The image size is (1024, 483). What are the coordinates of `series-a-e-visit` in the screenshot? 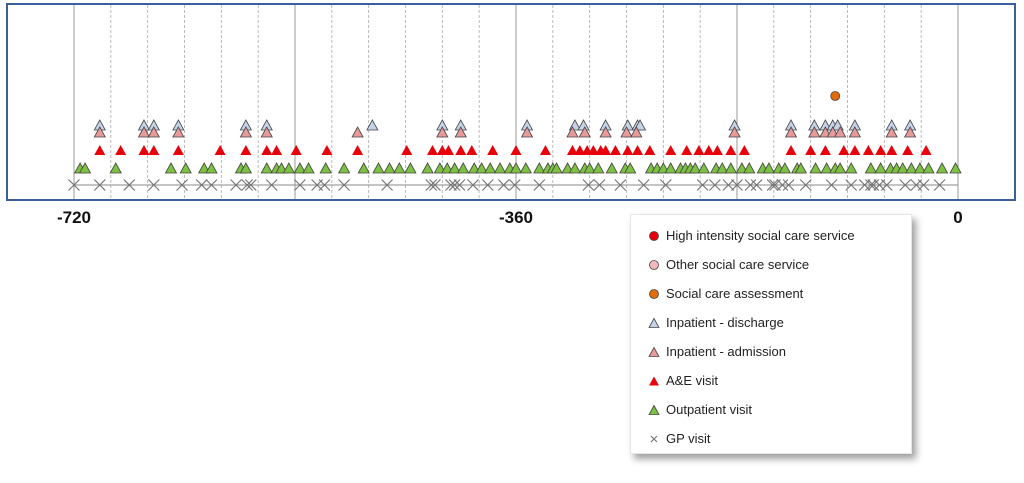 It's located at (513, 150).